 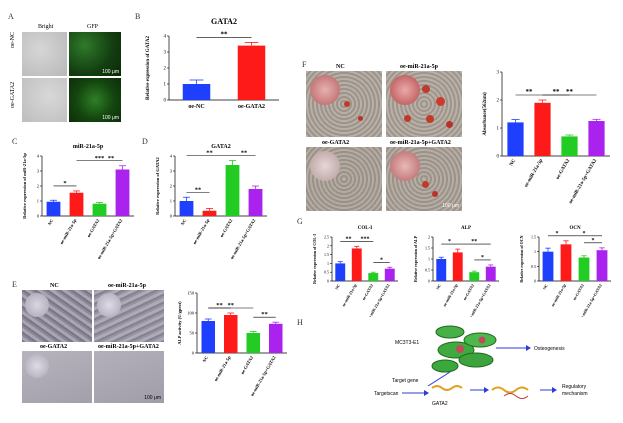 What do you see at coordinates (100, 158) in the screenshot?
I see `sig-label: ***` at bounding box center [100, 158].